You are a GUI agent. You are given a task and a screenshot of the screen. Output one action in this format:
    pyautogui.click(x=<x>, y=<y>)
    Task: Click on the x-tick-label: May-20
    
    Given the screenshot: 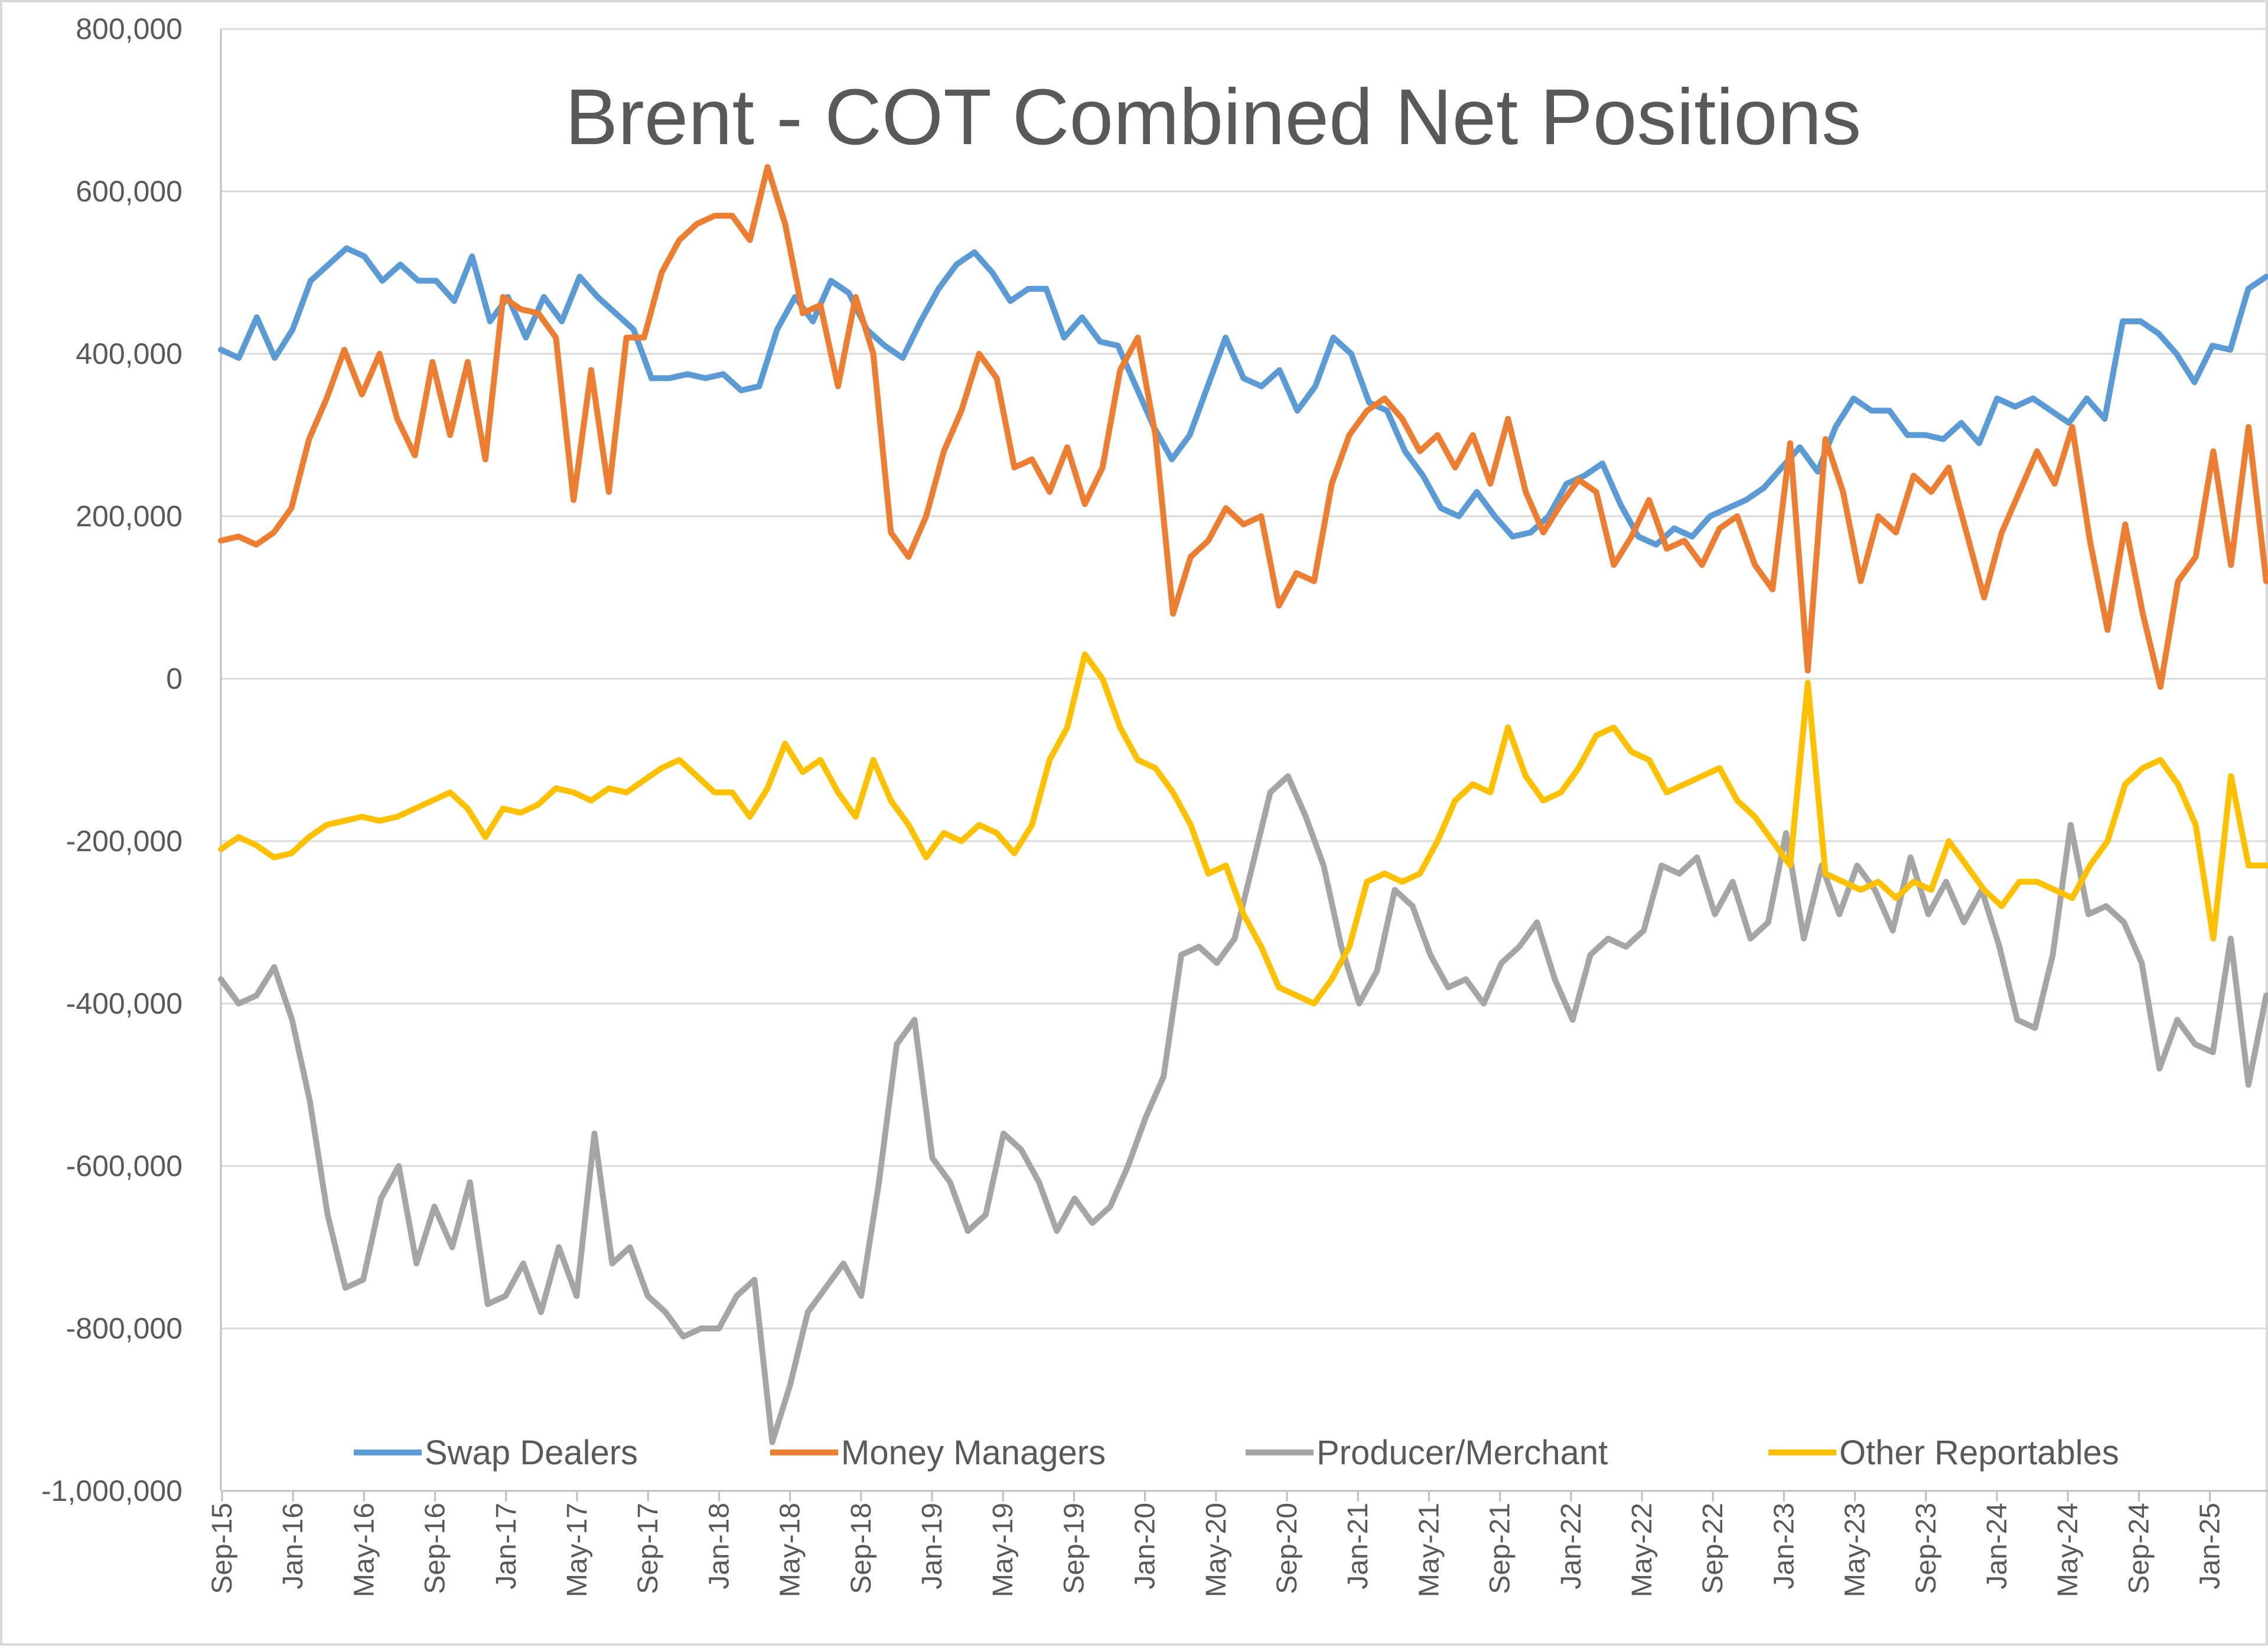 What is the action you would take?
    pyautogui.click(x=1216, y=1550)
    